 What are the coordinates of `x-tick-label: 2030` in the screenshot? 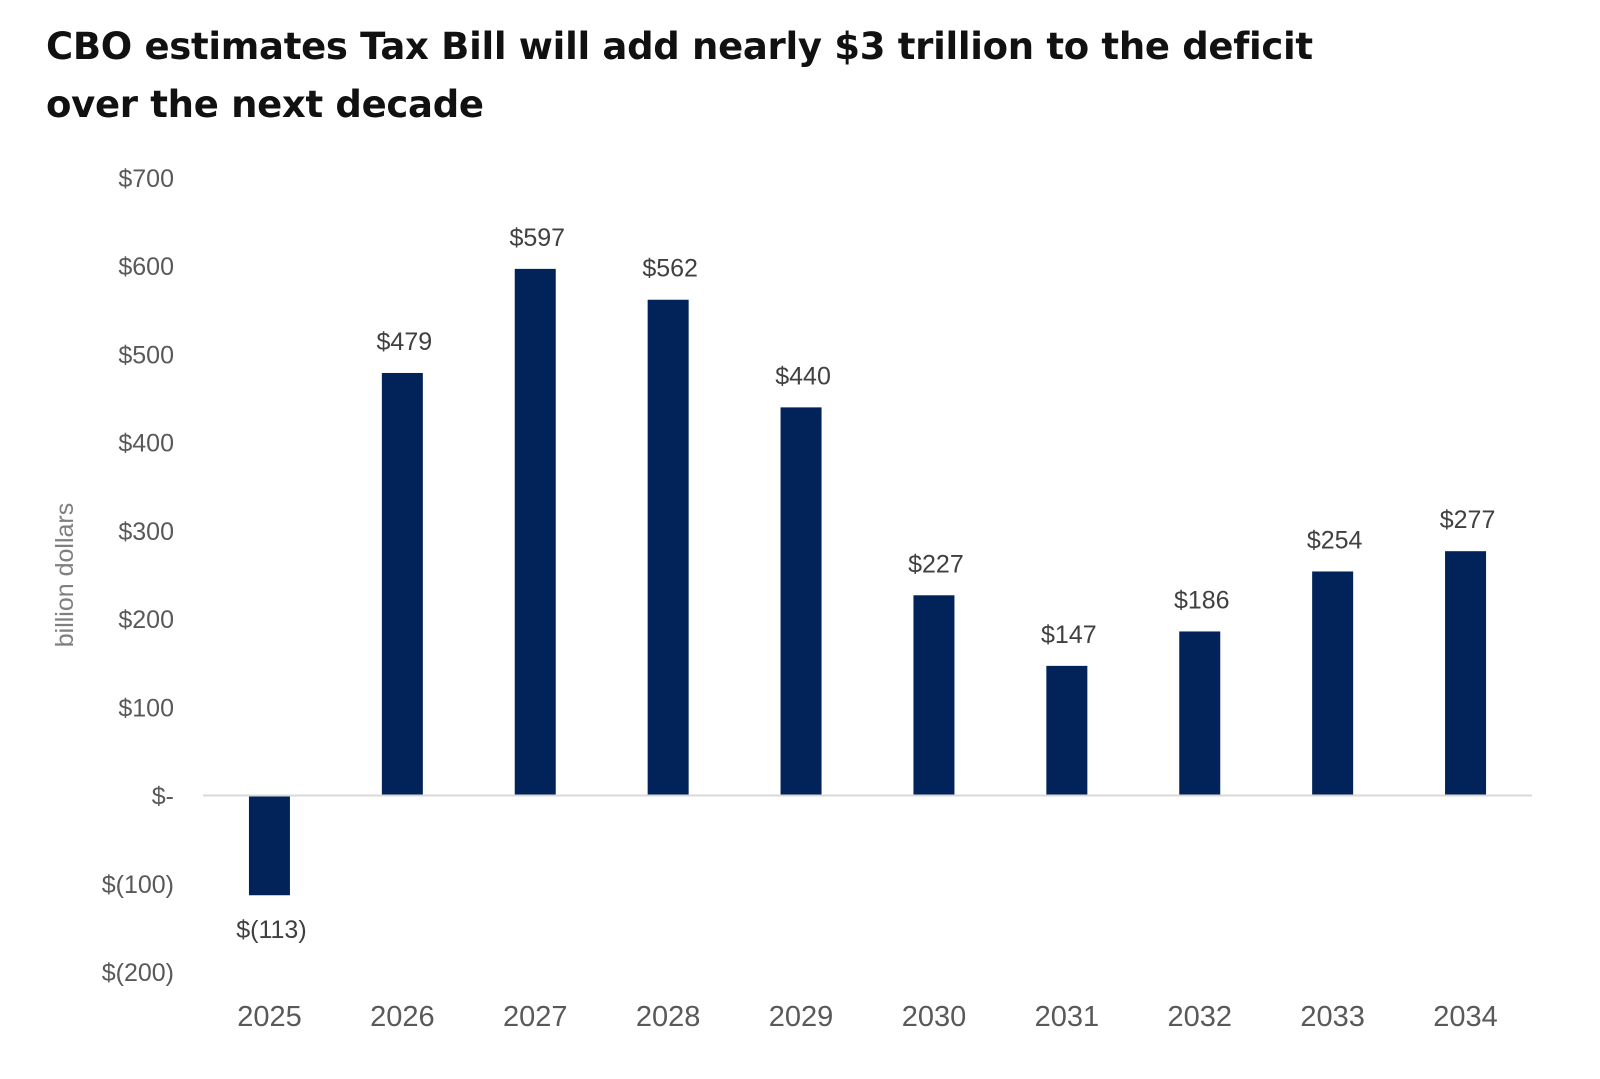 It's located at (934, 1017).